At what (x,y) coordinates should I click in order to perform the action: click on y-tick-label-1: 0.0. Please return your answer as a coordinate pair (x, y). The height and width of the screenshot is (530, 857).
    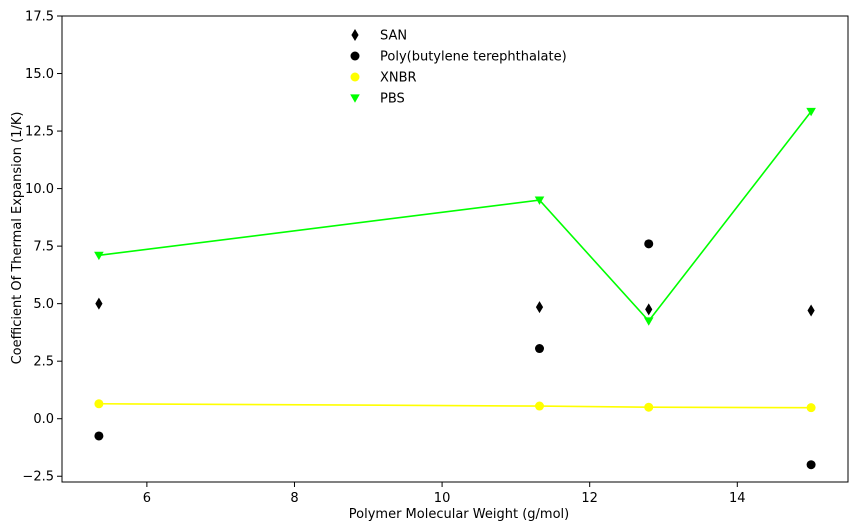
    Looking at the image, I should click on (43, 419).